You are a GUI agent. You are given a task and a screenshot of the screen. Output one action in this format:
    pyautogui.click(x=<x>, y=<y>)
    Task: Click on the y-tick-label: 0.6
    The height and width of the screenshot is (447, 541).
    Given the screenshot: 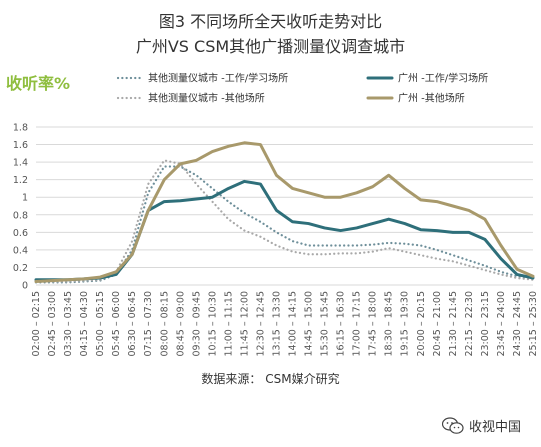 What is the action you would take?
    pyautogui.click(x=20, y=233)
    